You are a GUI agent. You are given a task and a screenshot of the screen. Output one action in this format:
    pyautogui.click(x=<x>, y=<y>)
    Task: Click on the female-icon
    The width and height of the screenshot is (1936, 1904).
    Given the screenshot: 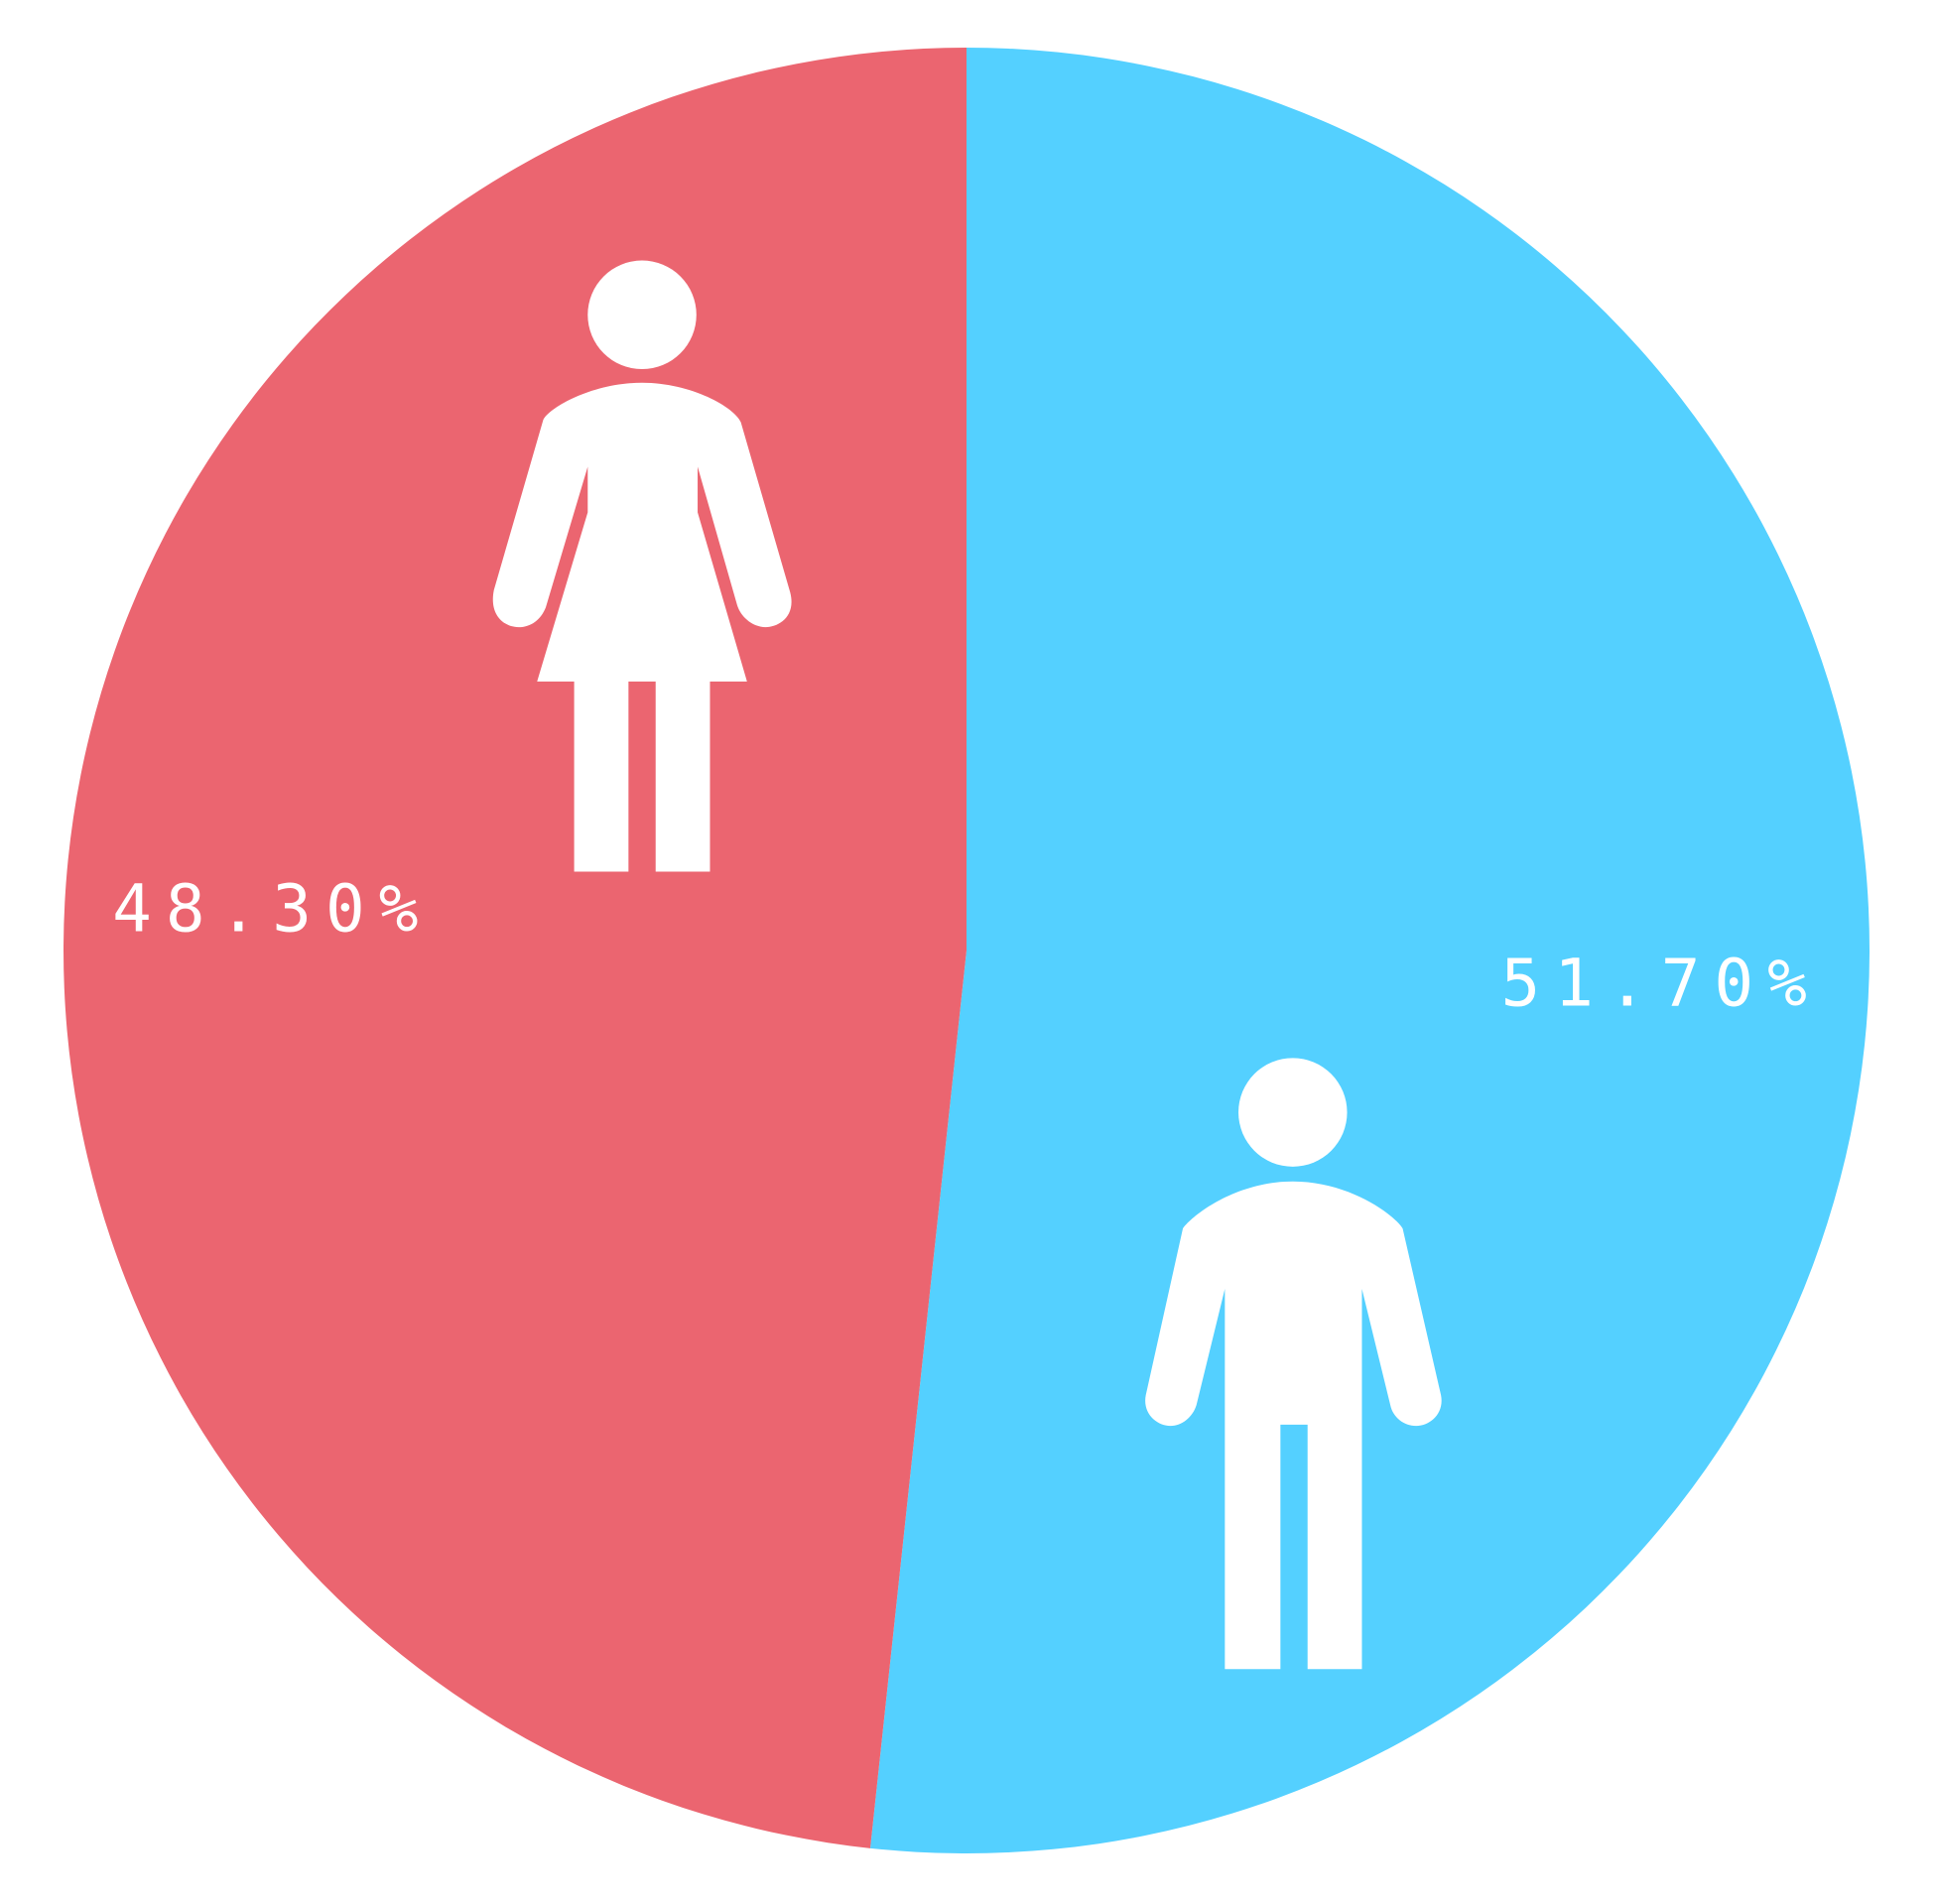 What is the action you would take?
    pyautogui.click(x=642, y=566)
    